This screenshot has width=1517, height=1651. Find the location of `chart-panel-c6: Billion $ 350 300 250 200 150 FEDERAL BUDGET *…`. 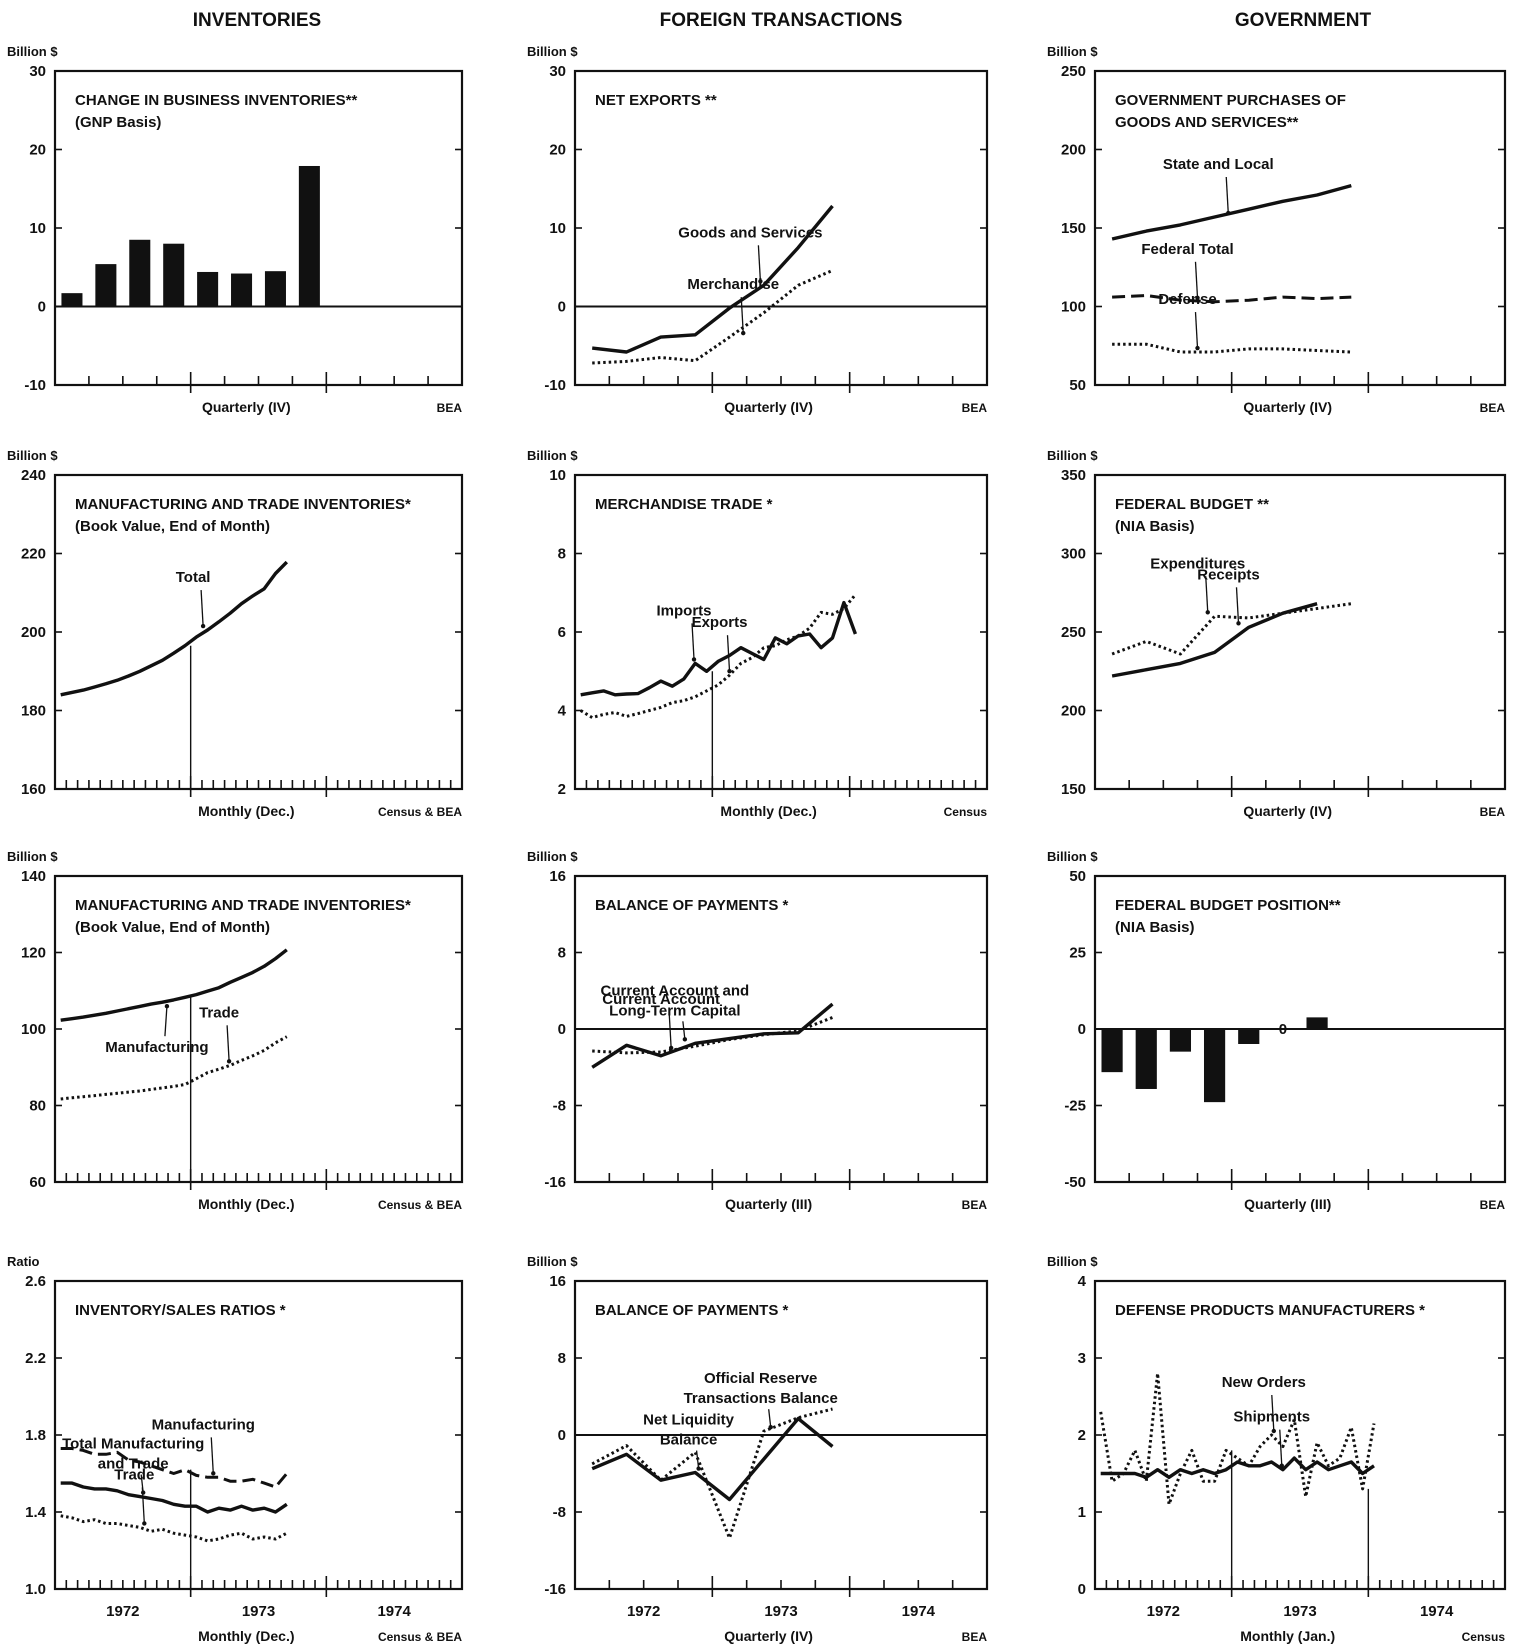

chart-panel-c6: Billion $ 350 300 250 200 150 FEDERAL BUDGET *… is located at coordinates (1277, 633).